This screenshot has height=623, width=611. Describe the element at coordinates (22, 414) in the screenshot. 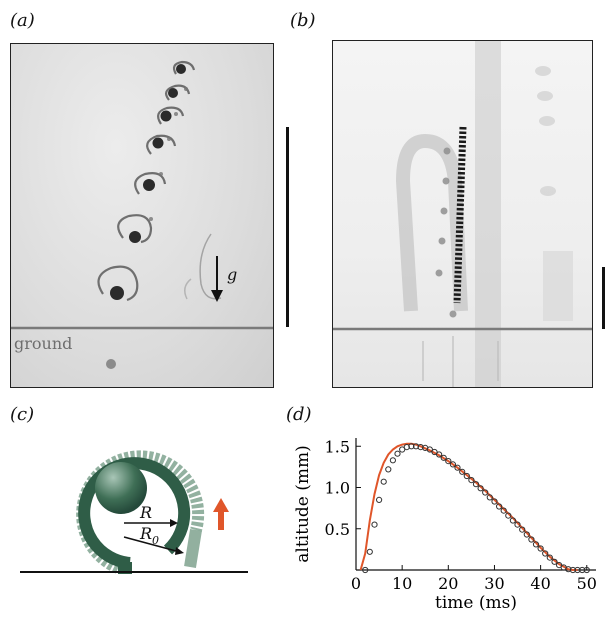

I see `panel-label-c: (c)` at that location.